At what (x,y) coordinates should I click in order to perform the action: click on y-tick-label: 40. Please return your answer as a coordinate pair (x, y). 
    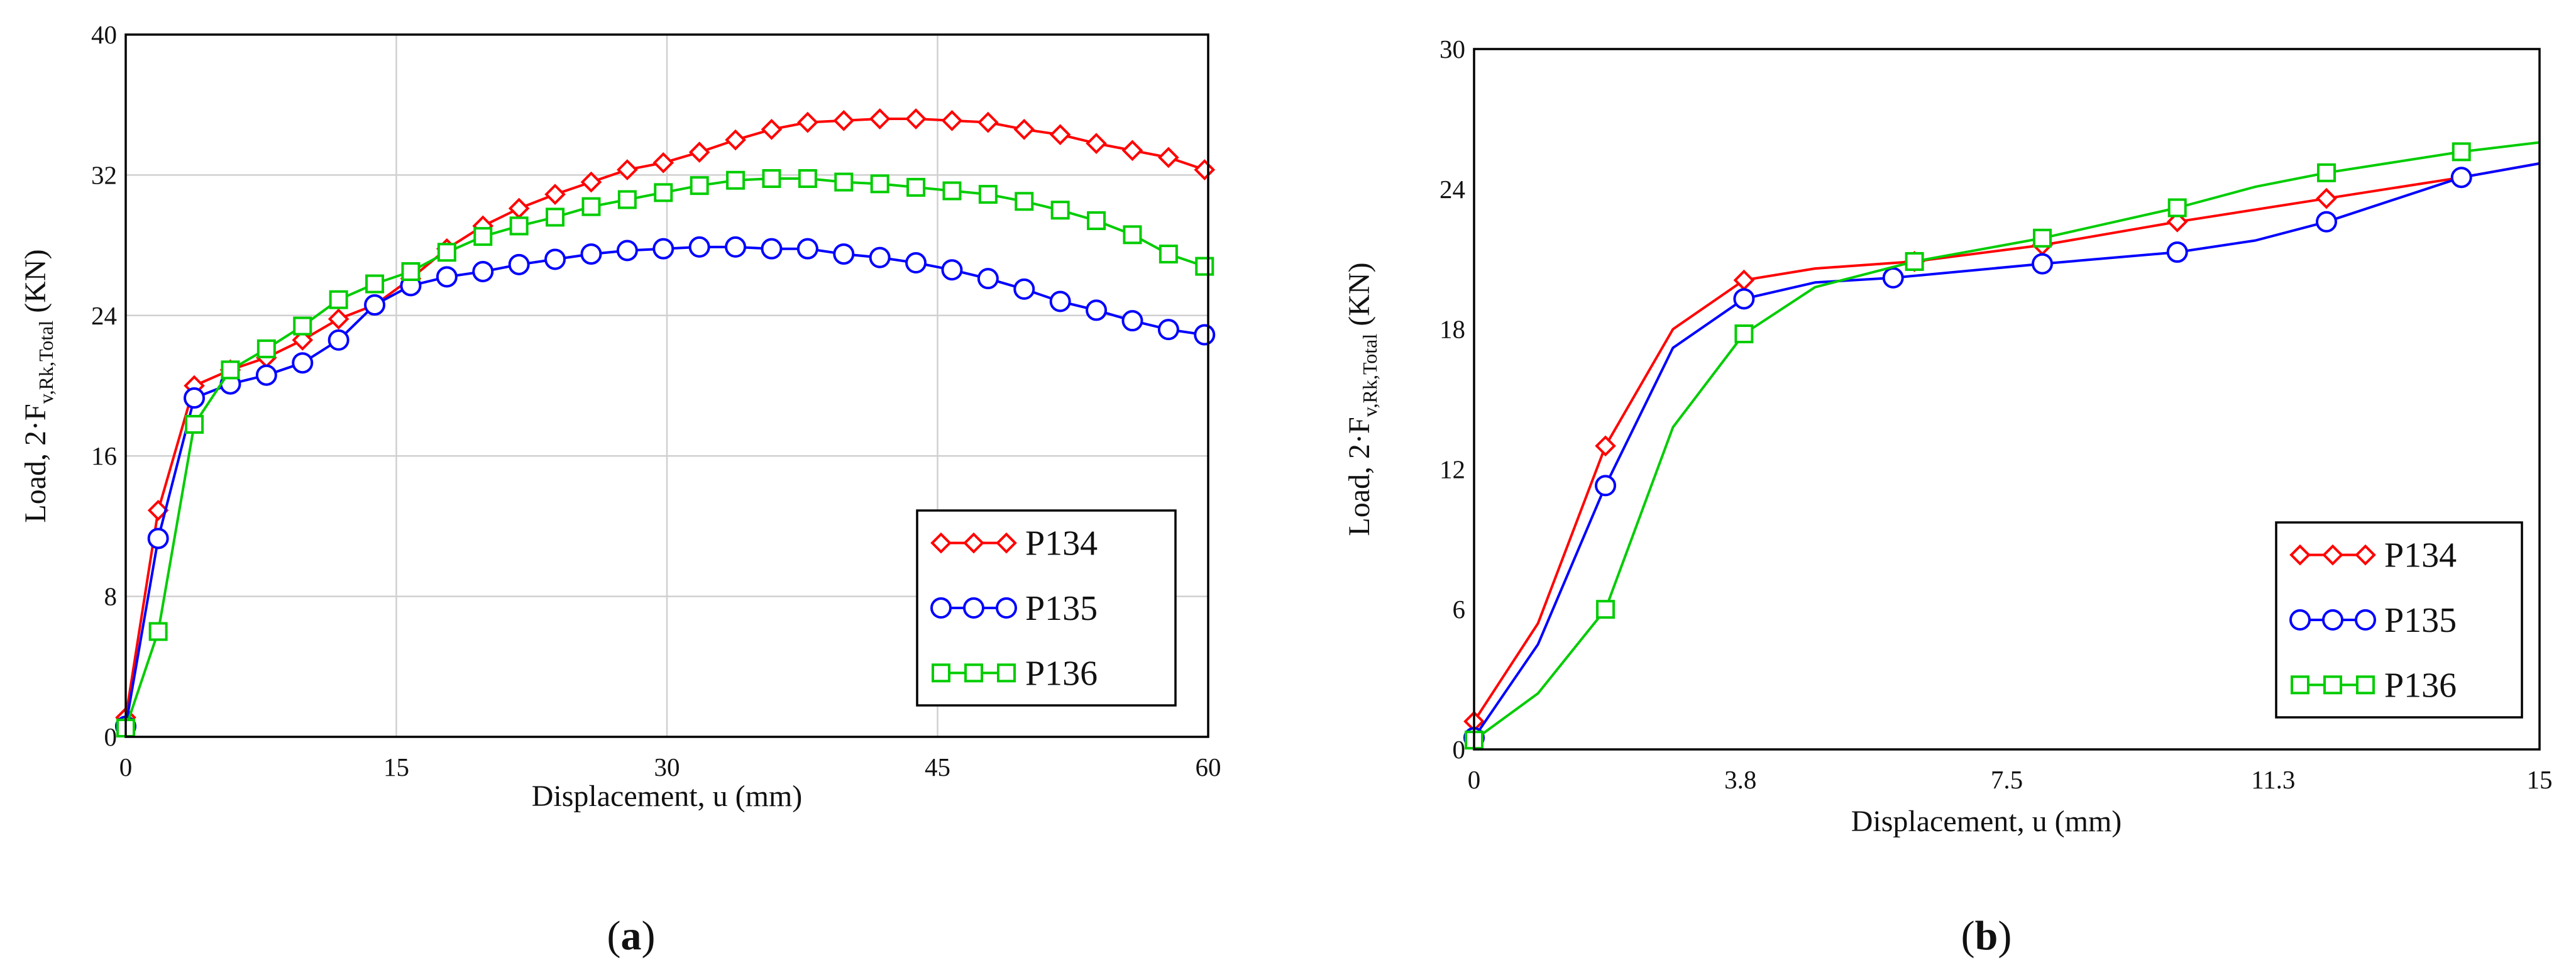
    Looking at the image, I should click on (104, 34).